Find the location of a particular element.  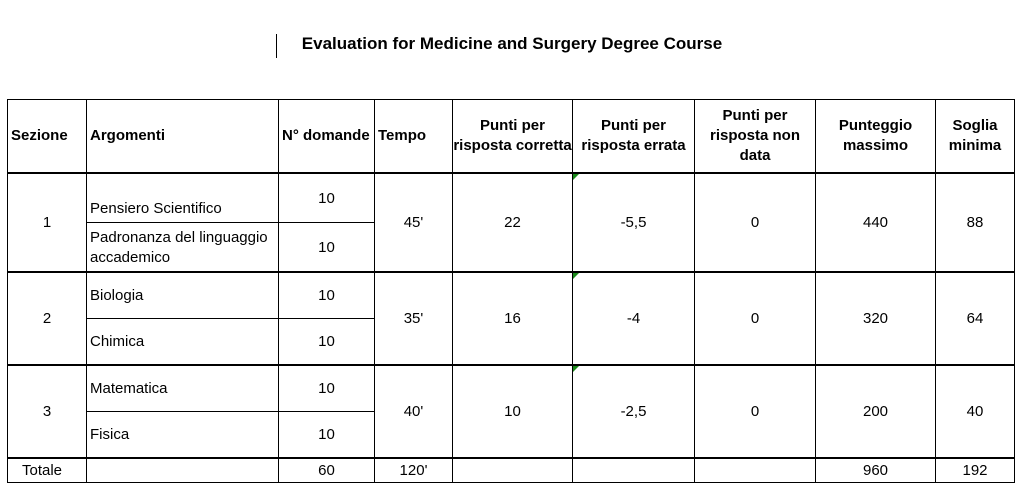

section-soglia: 64 is located at coordinates (975, 318).